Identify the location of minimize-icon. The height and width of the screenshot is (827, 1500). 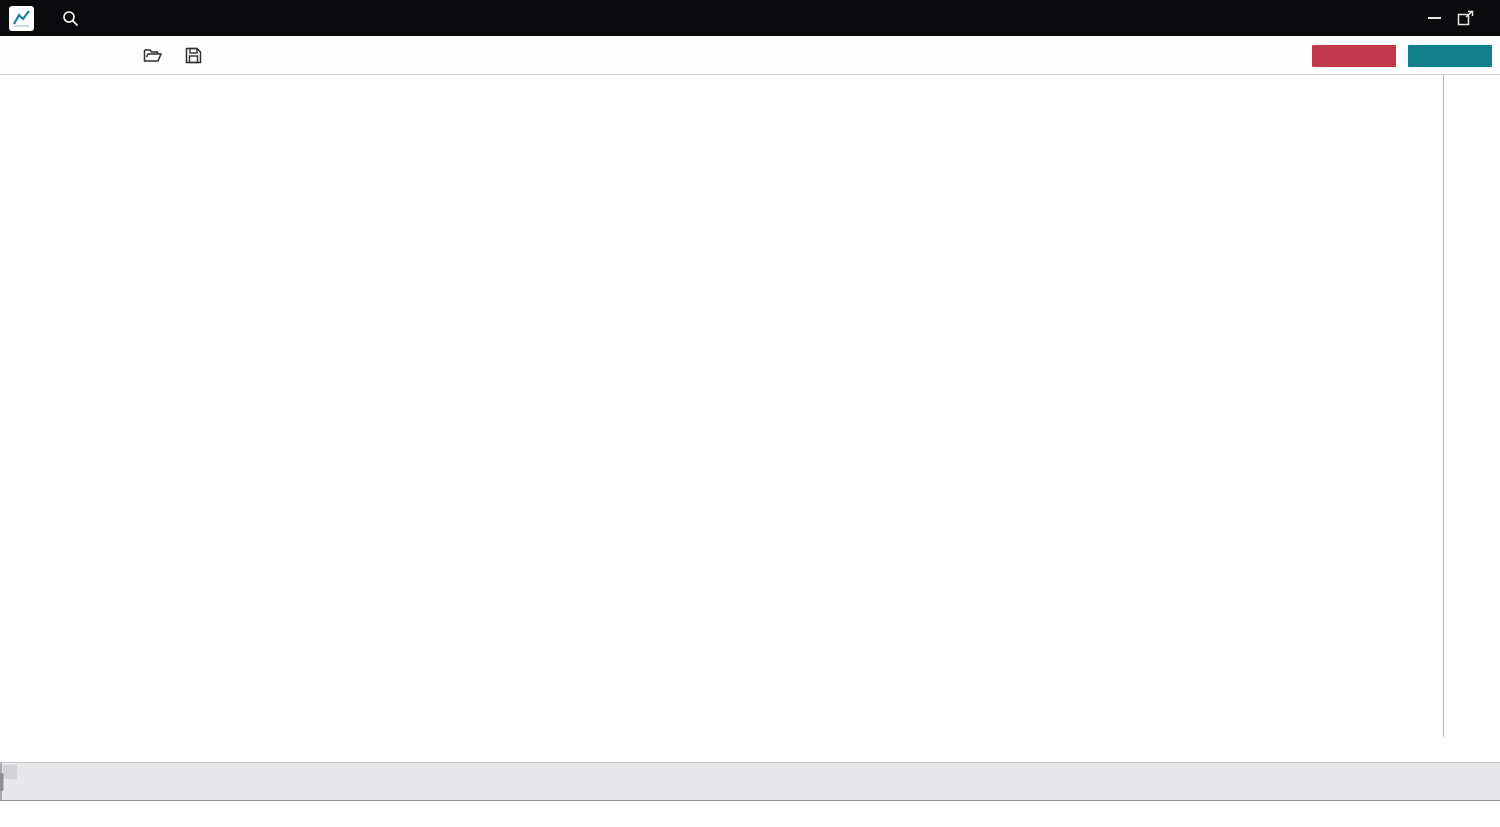
(1434, 18).